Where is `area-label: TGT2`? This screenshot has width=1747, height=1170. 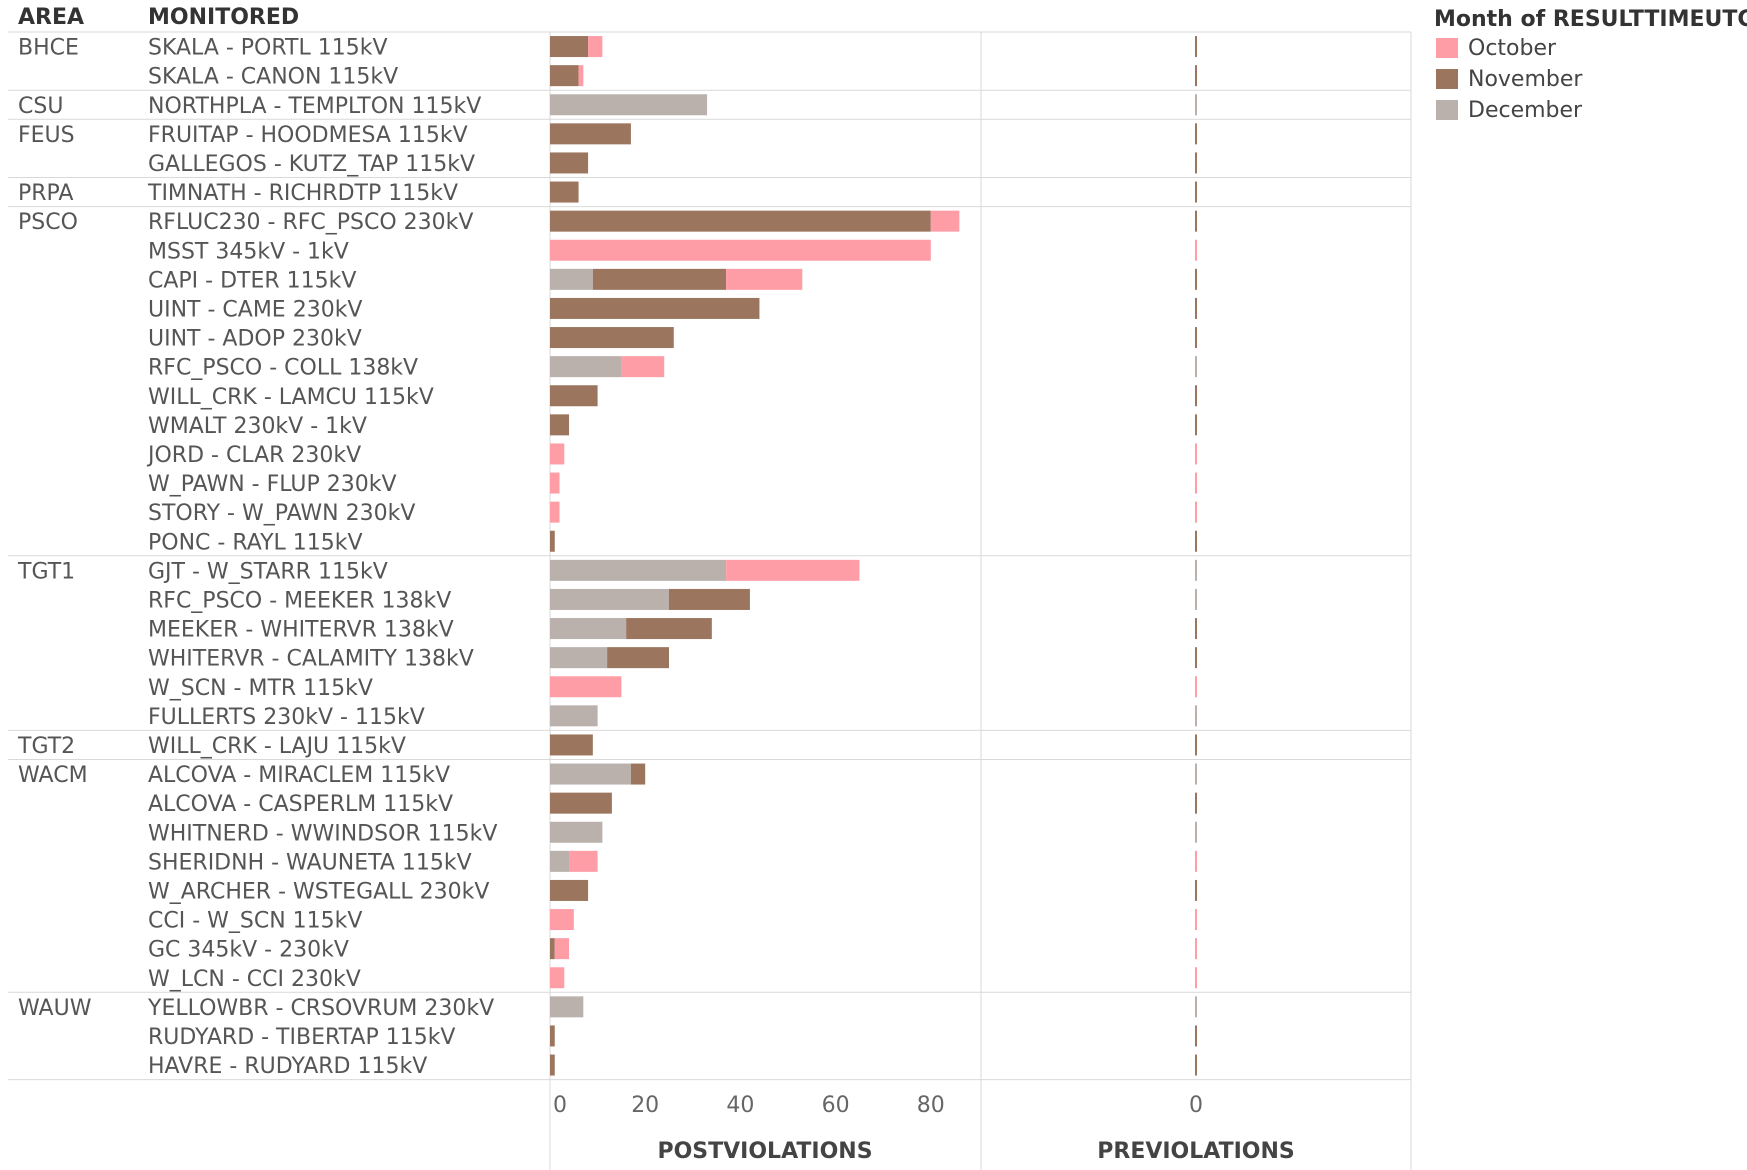 area-label: TGT2 is located at coordinates (46, 746).